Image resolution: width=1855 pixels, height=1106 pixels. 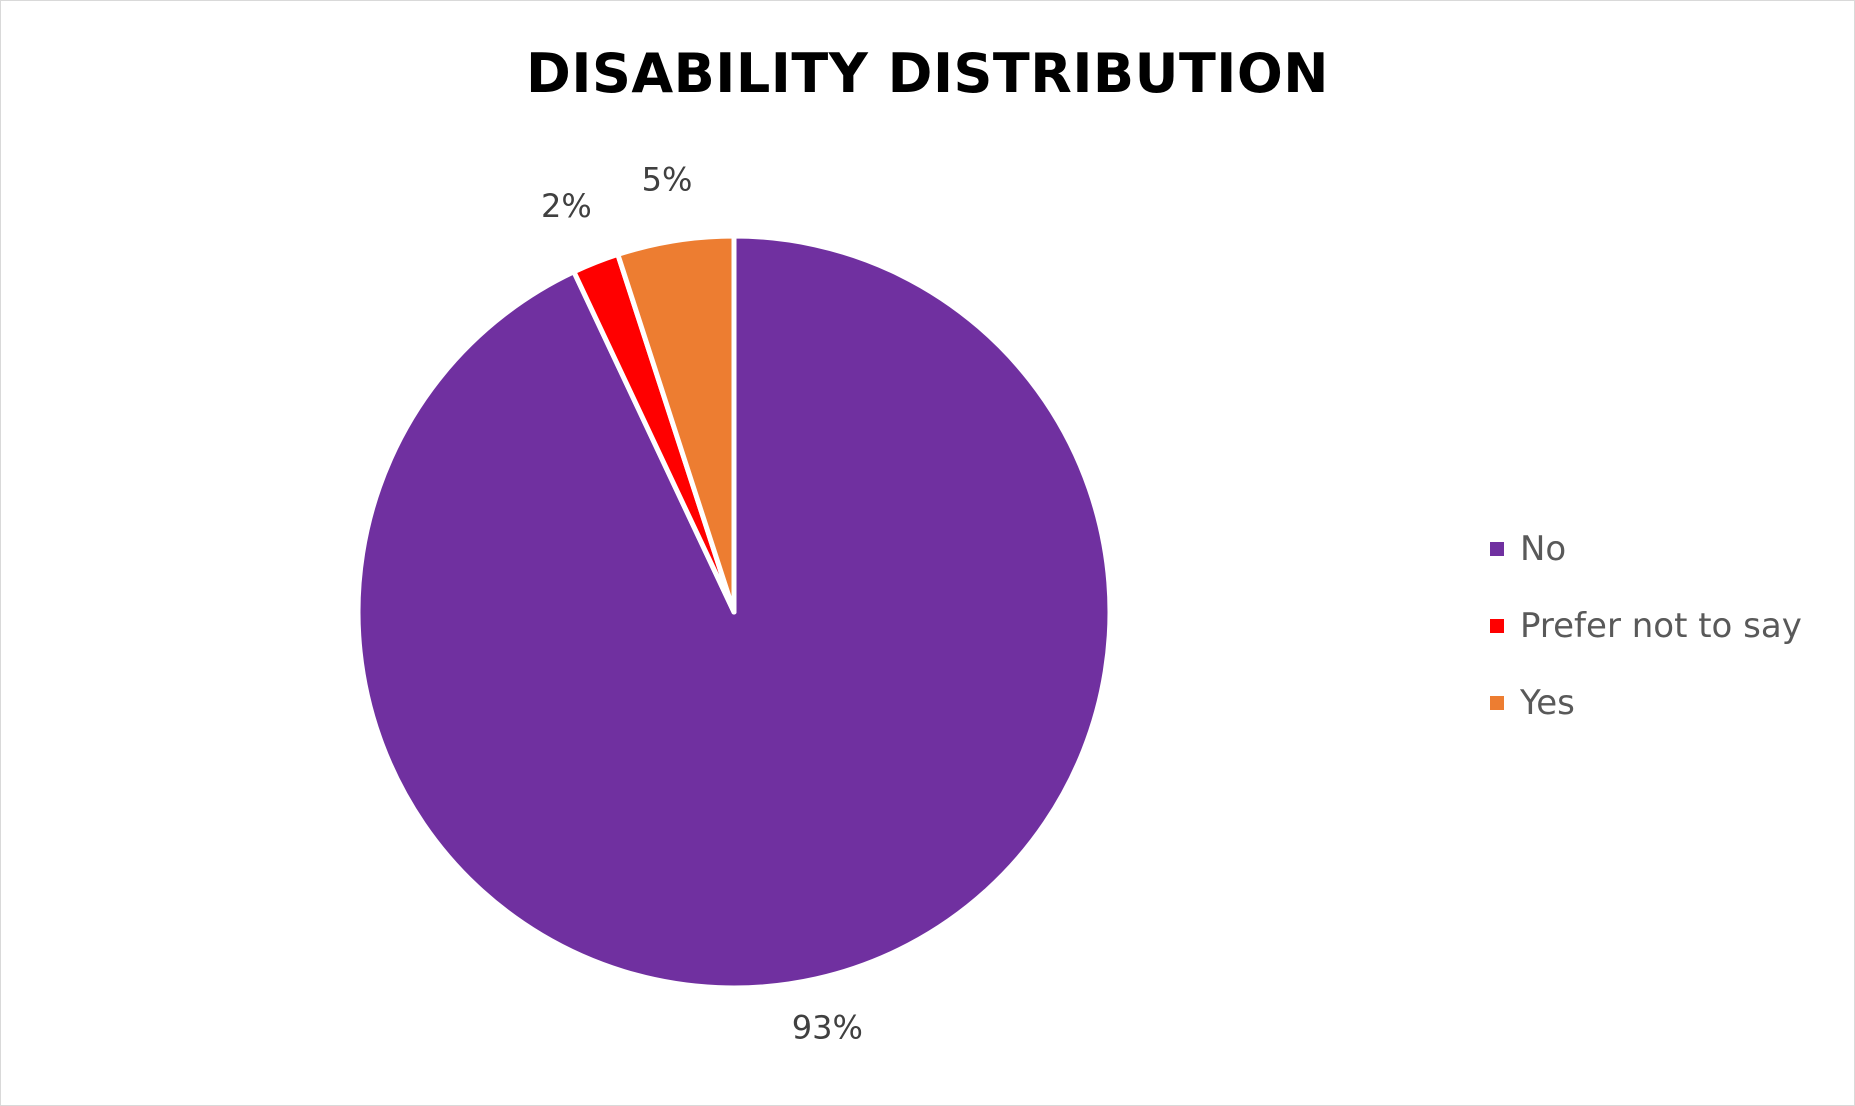 What do you see at coordinates (1547, 702) in the screenshot?
I see `legend-label-yes: Yes` at bounding box center [1547, 702].